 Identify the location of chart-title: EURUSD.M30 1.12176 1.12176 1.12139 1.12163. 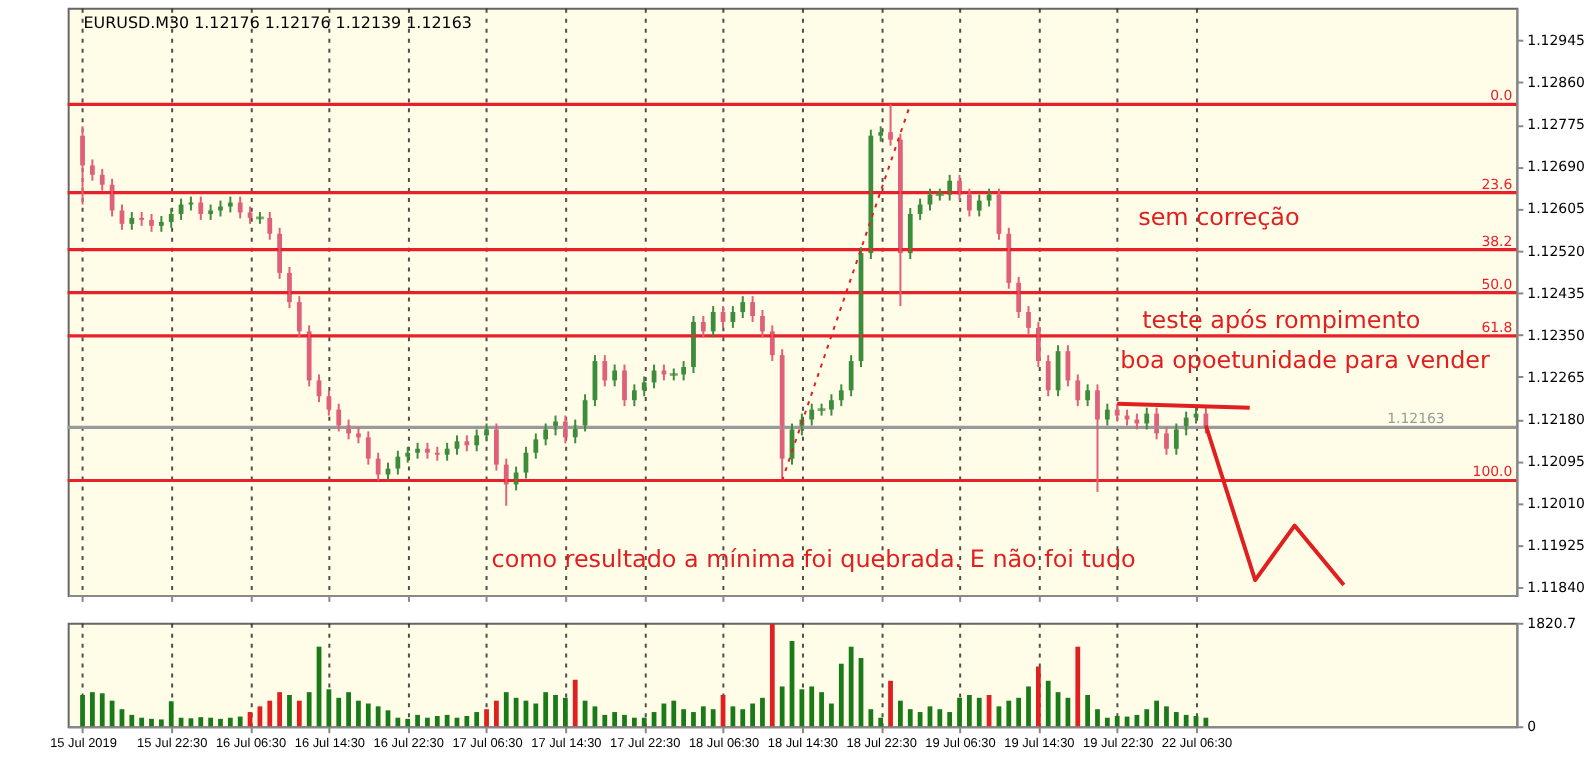
(277, 22).